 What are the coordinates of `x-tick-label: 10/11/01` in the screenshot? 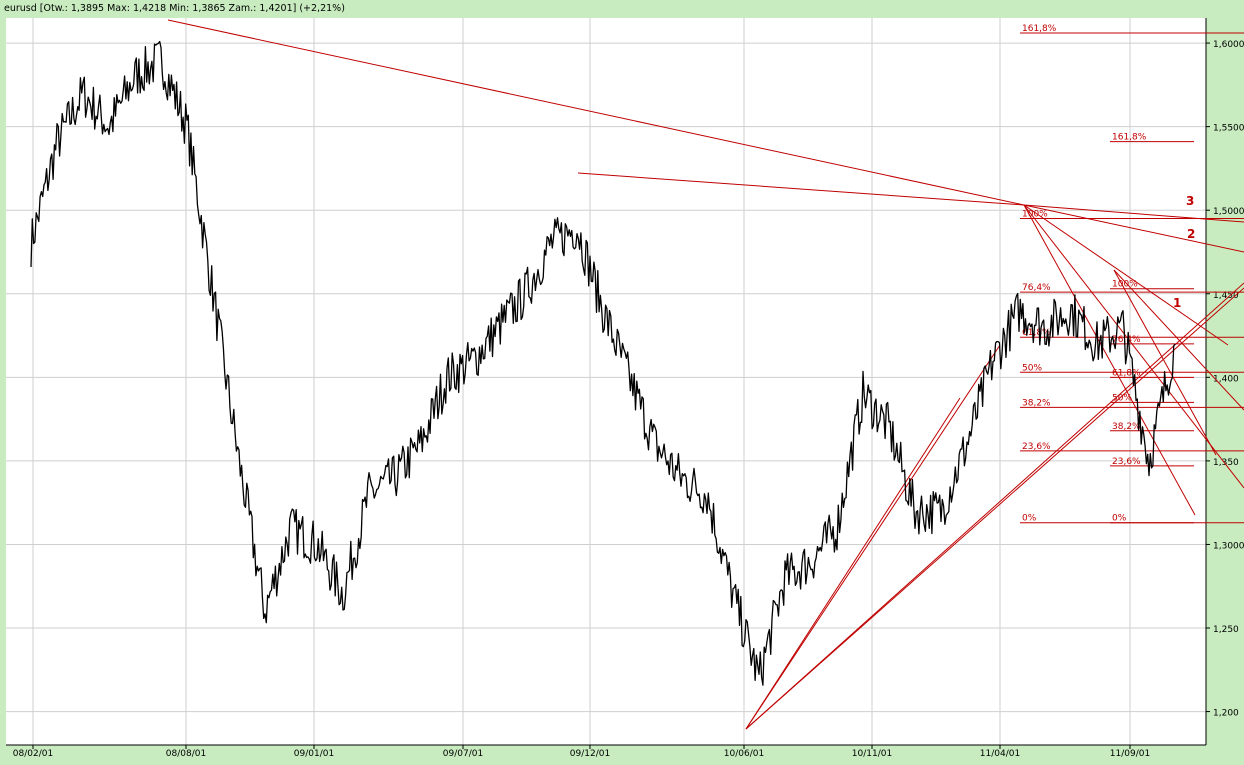 It's located at (872, 754).